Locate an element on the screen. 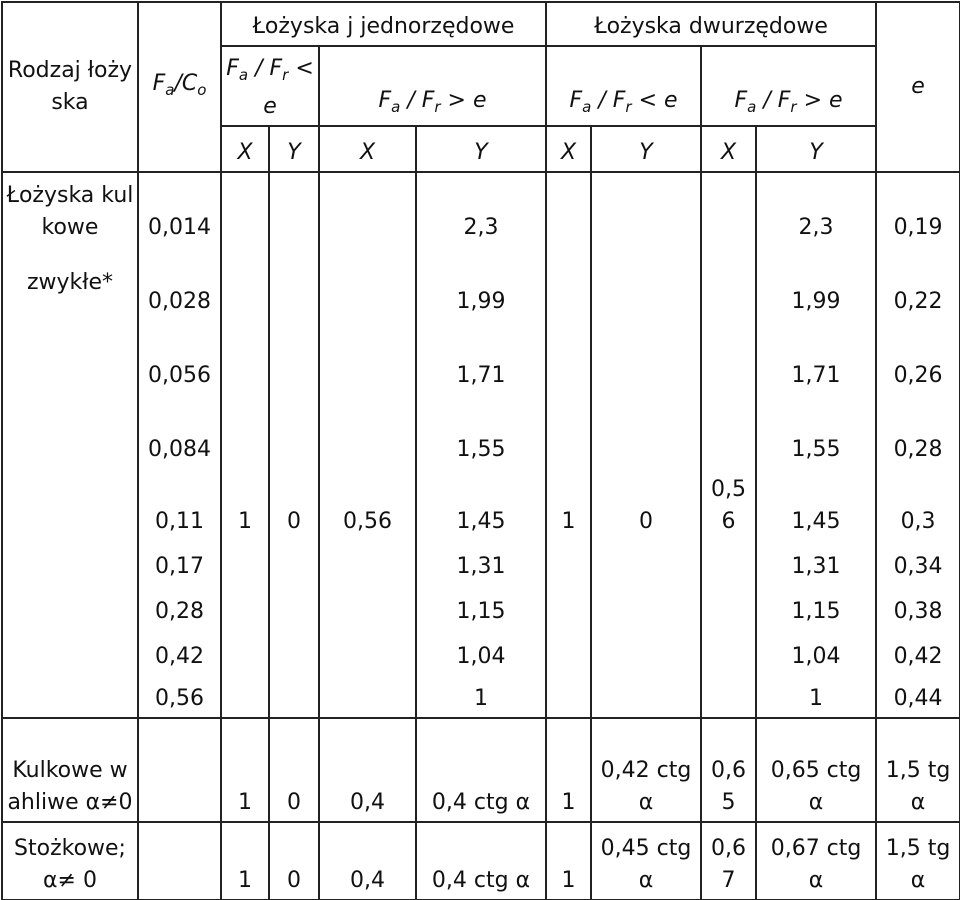  table-row: zwykłe* 0,028 1,99 1,99 0,22 is located at coordinates (480, 283).